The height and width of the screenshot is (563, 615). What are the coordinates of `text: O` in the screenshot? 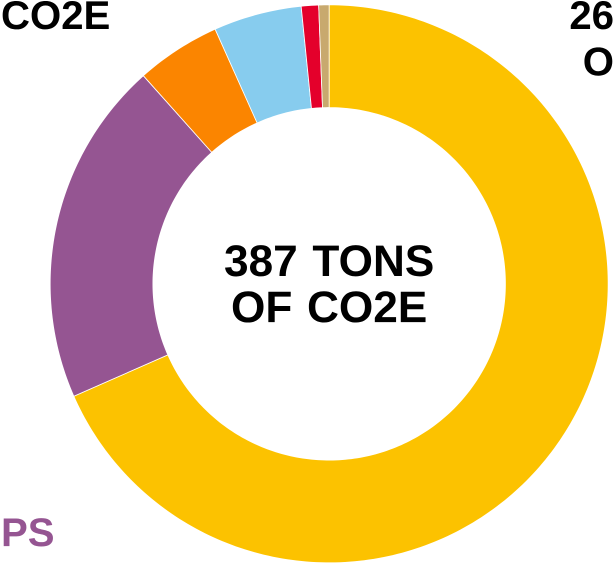 It's located at (598, 61).